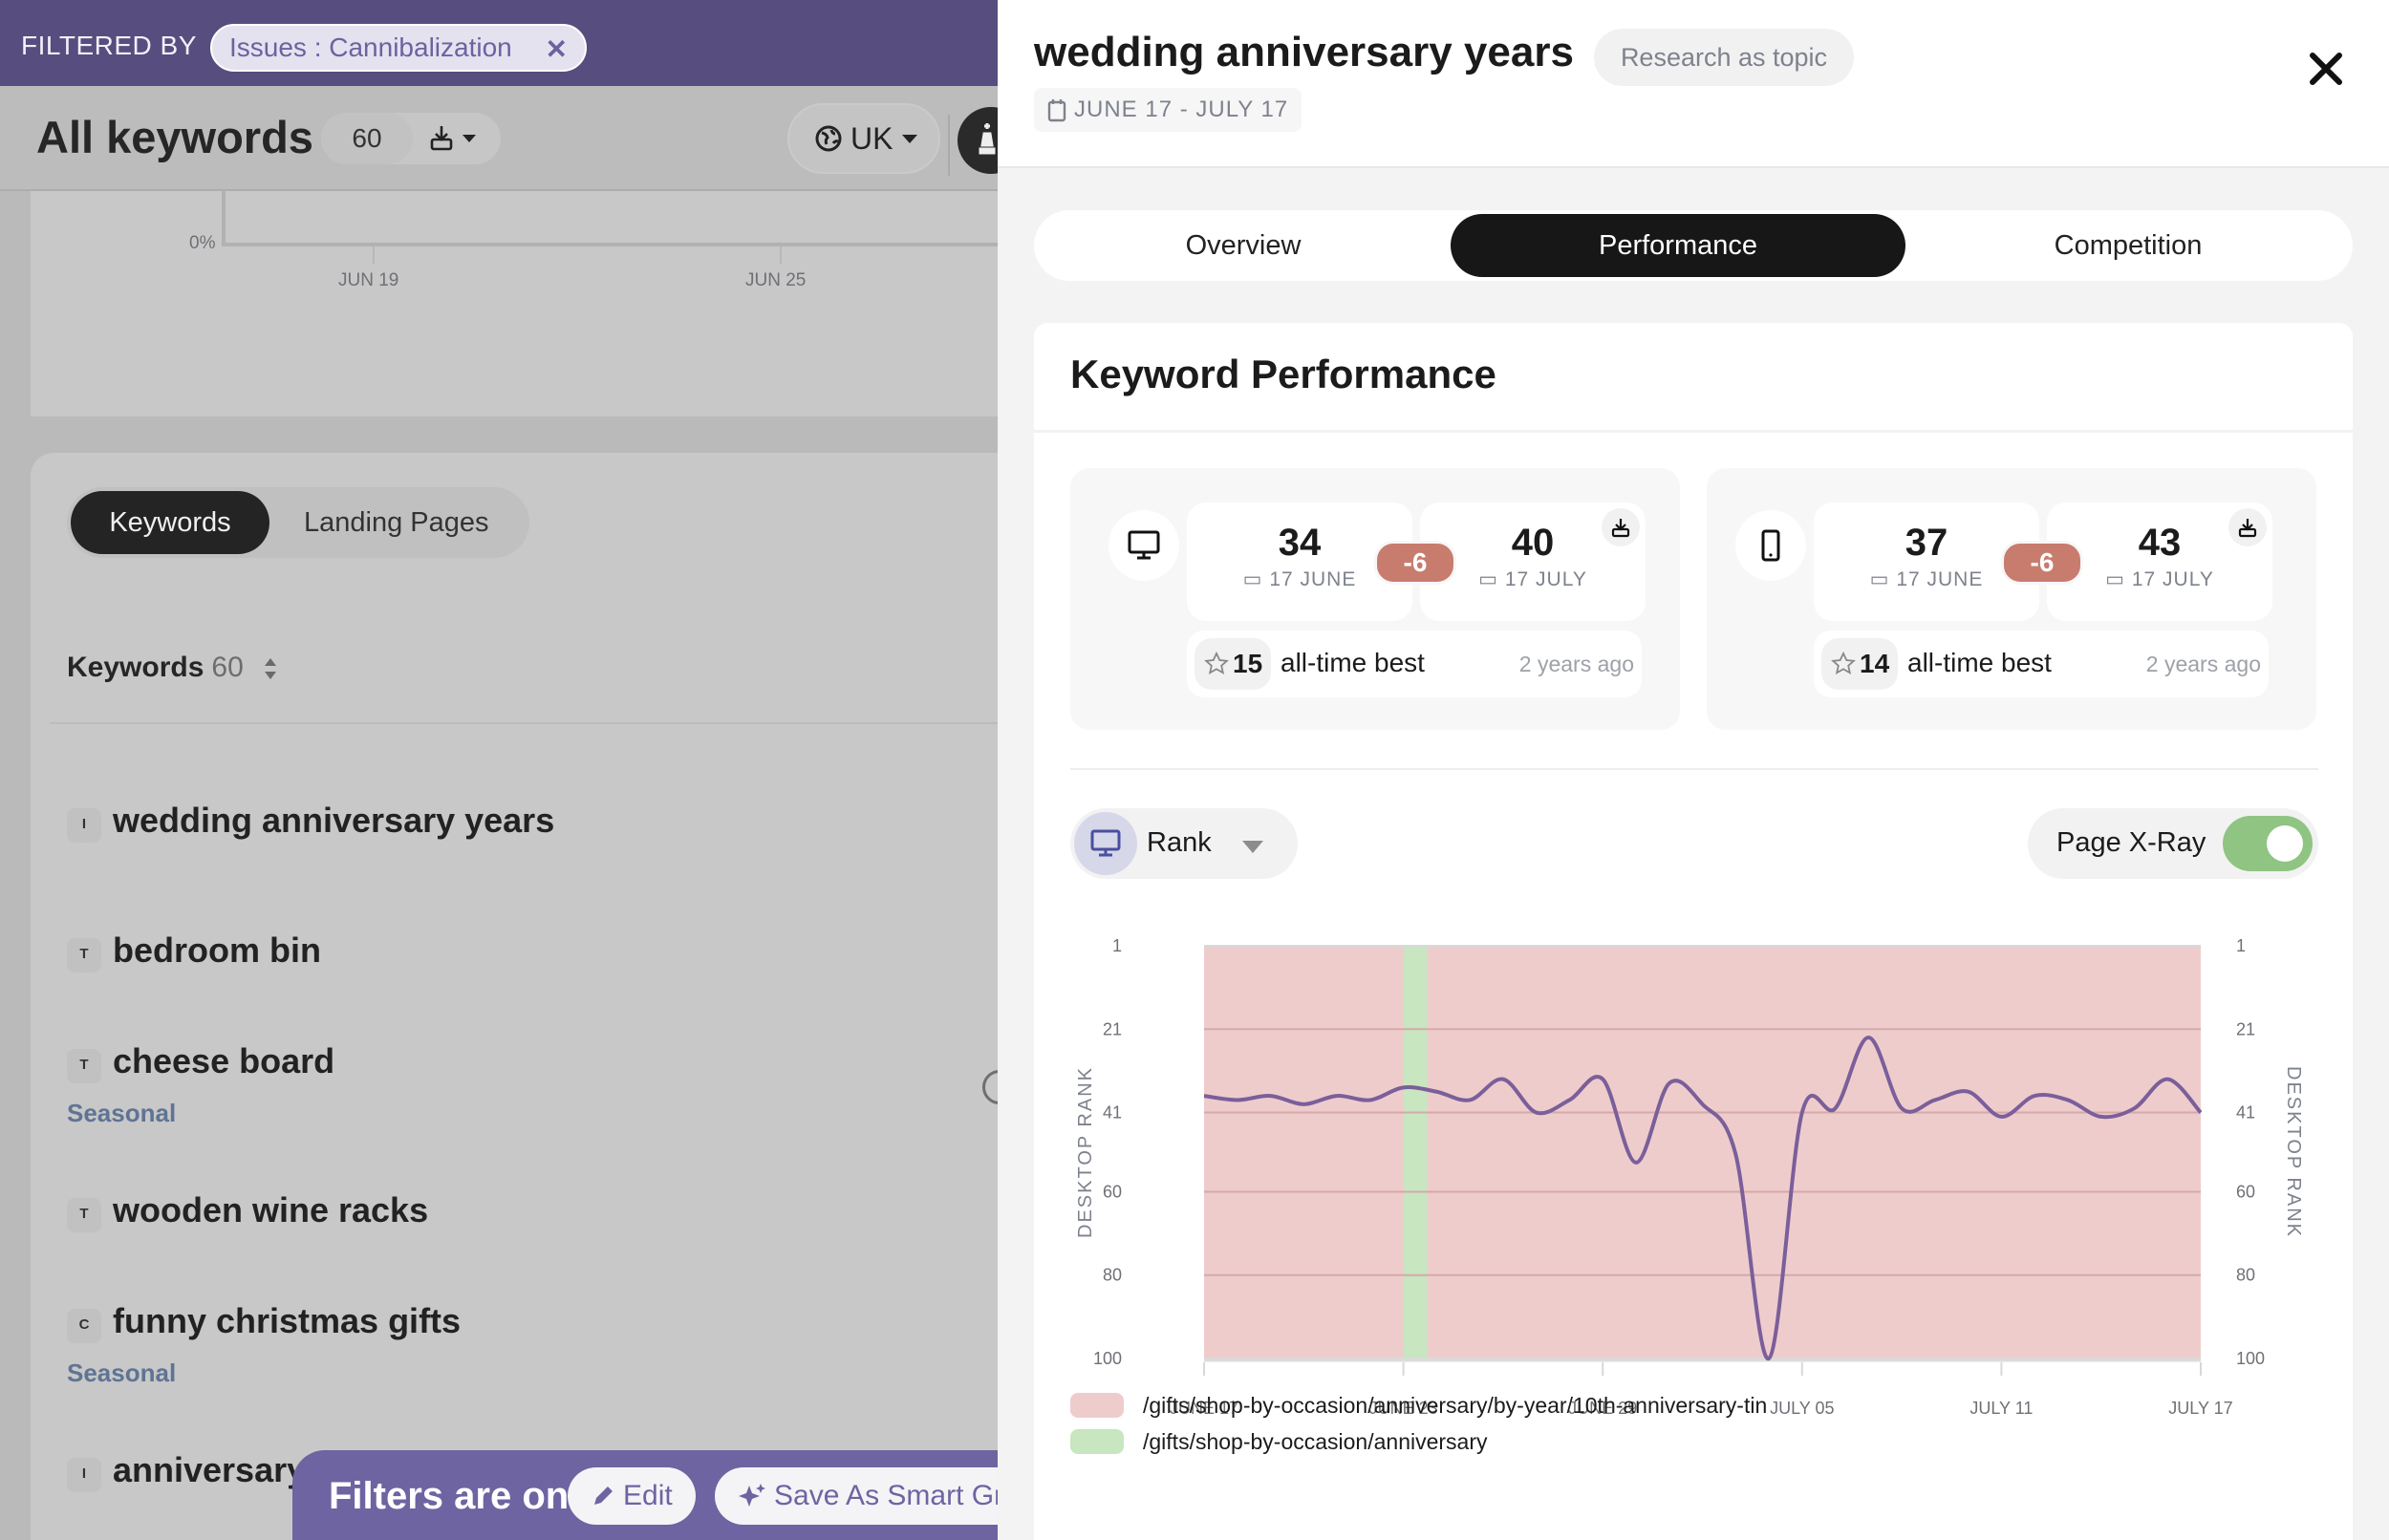 The width and height of the screenshot is (2389, 1540). I want to click on all-time-best-row: 14 all-time best 2 years ago, so click(2041, 664).